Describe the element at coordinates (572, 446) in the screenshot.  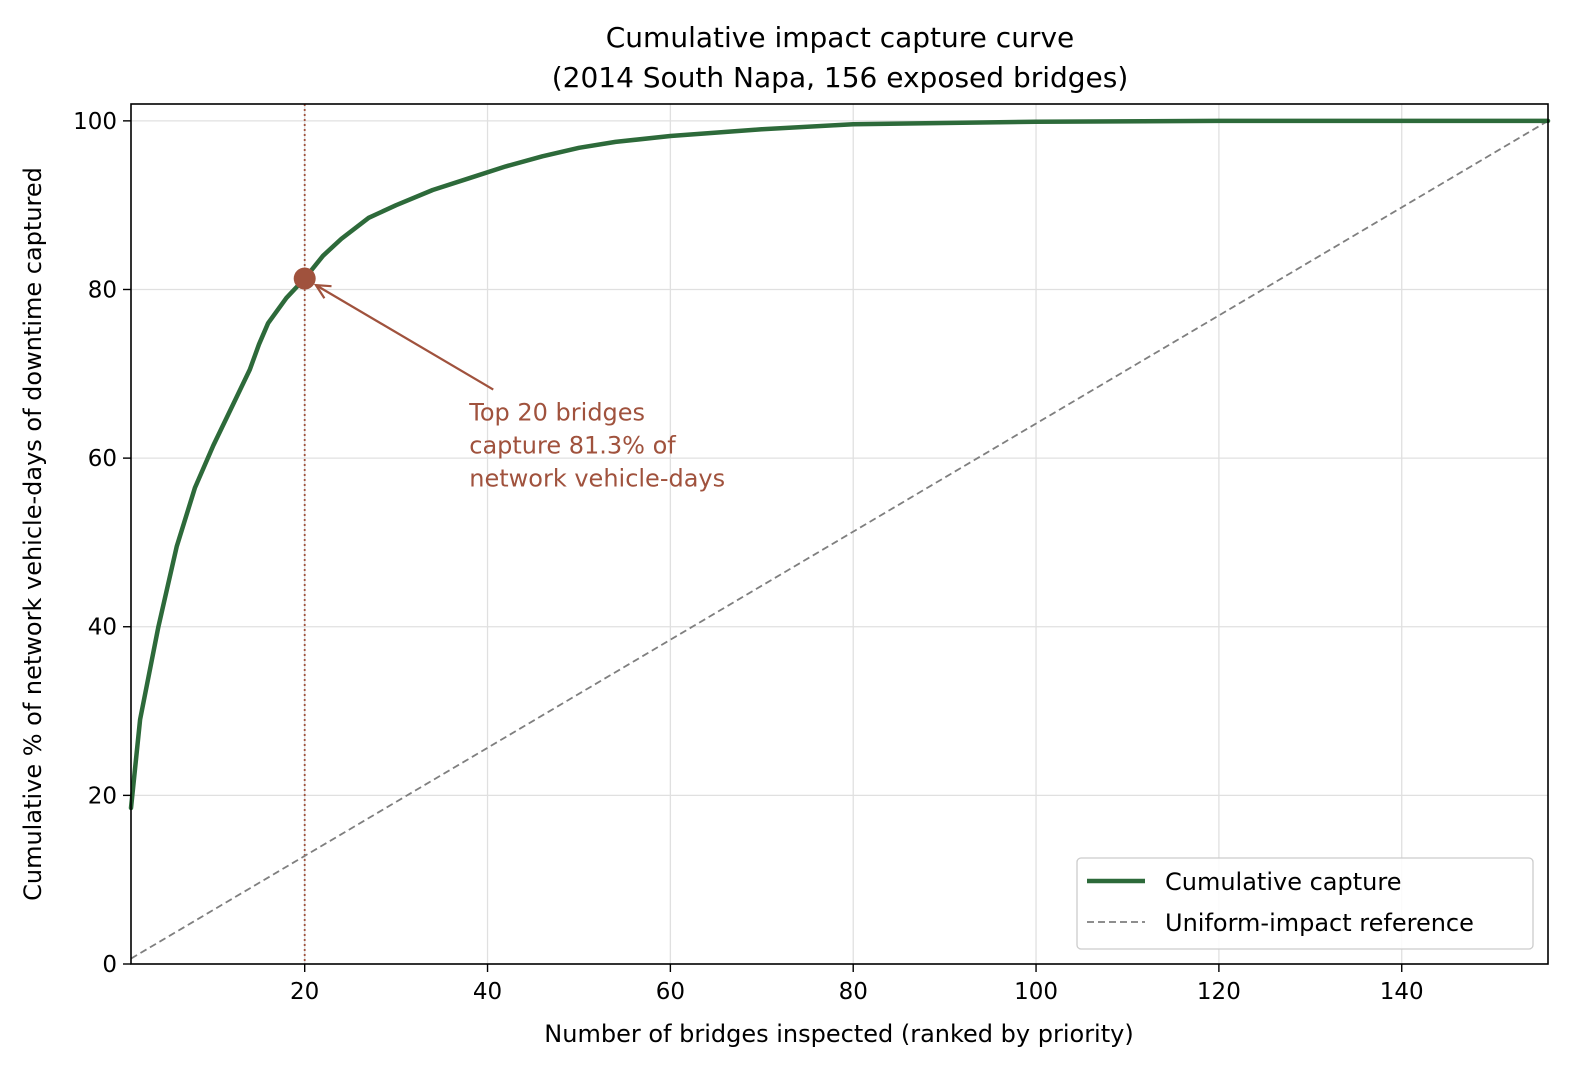
I see `annotation-text-line-2: capture 81.3% of` at that location.